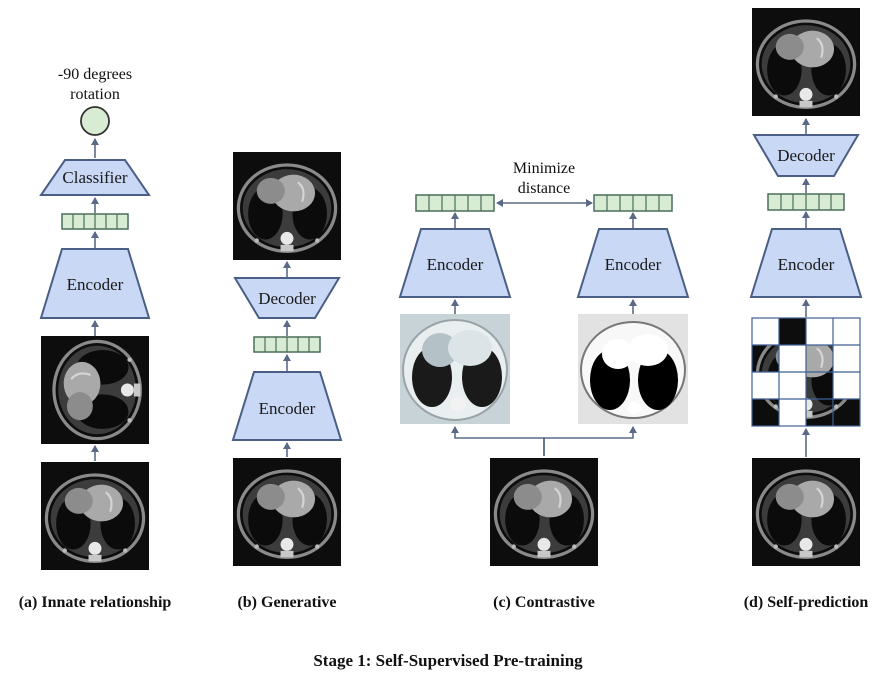 This screenshot has width=895, height=680. What do you see at coordinates (544, 188) in the screenshot?
I see `distance-label-line2: distance` at bounding box center [544, 188].